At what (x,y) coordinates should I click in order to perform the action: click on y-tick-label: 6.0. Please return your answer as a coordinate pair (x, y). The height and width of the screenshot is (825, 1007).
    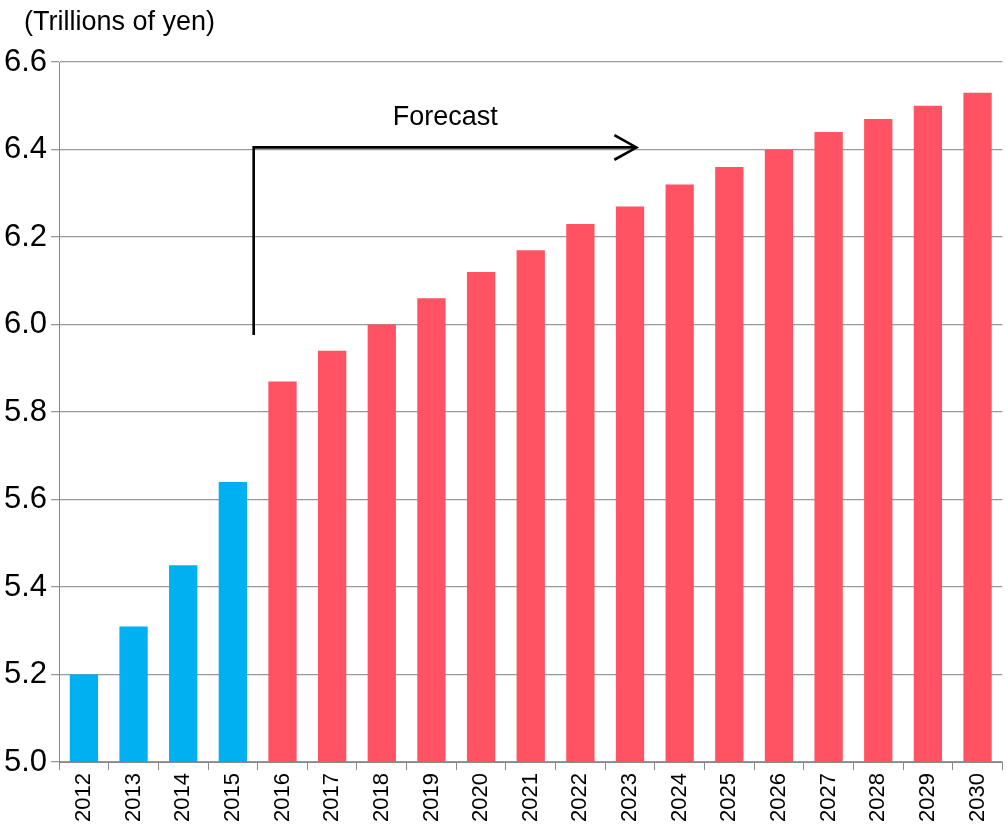
    Looking at the image, I should click on (25, 323).